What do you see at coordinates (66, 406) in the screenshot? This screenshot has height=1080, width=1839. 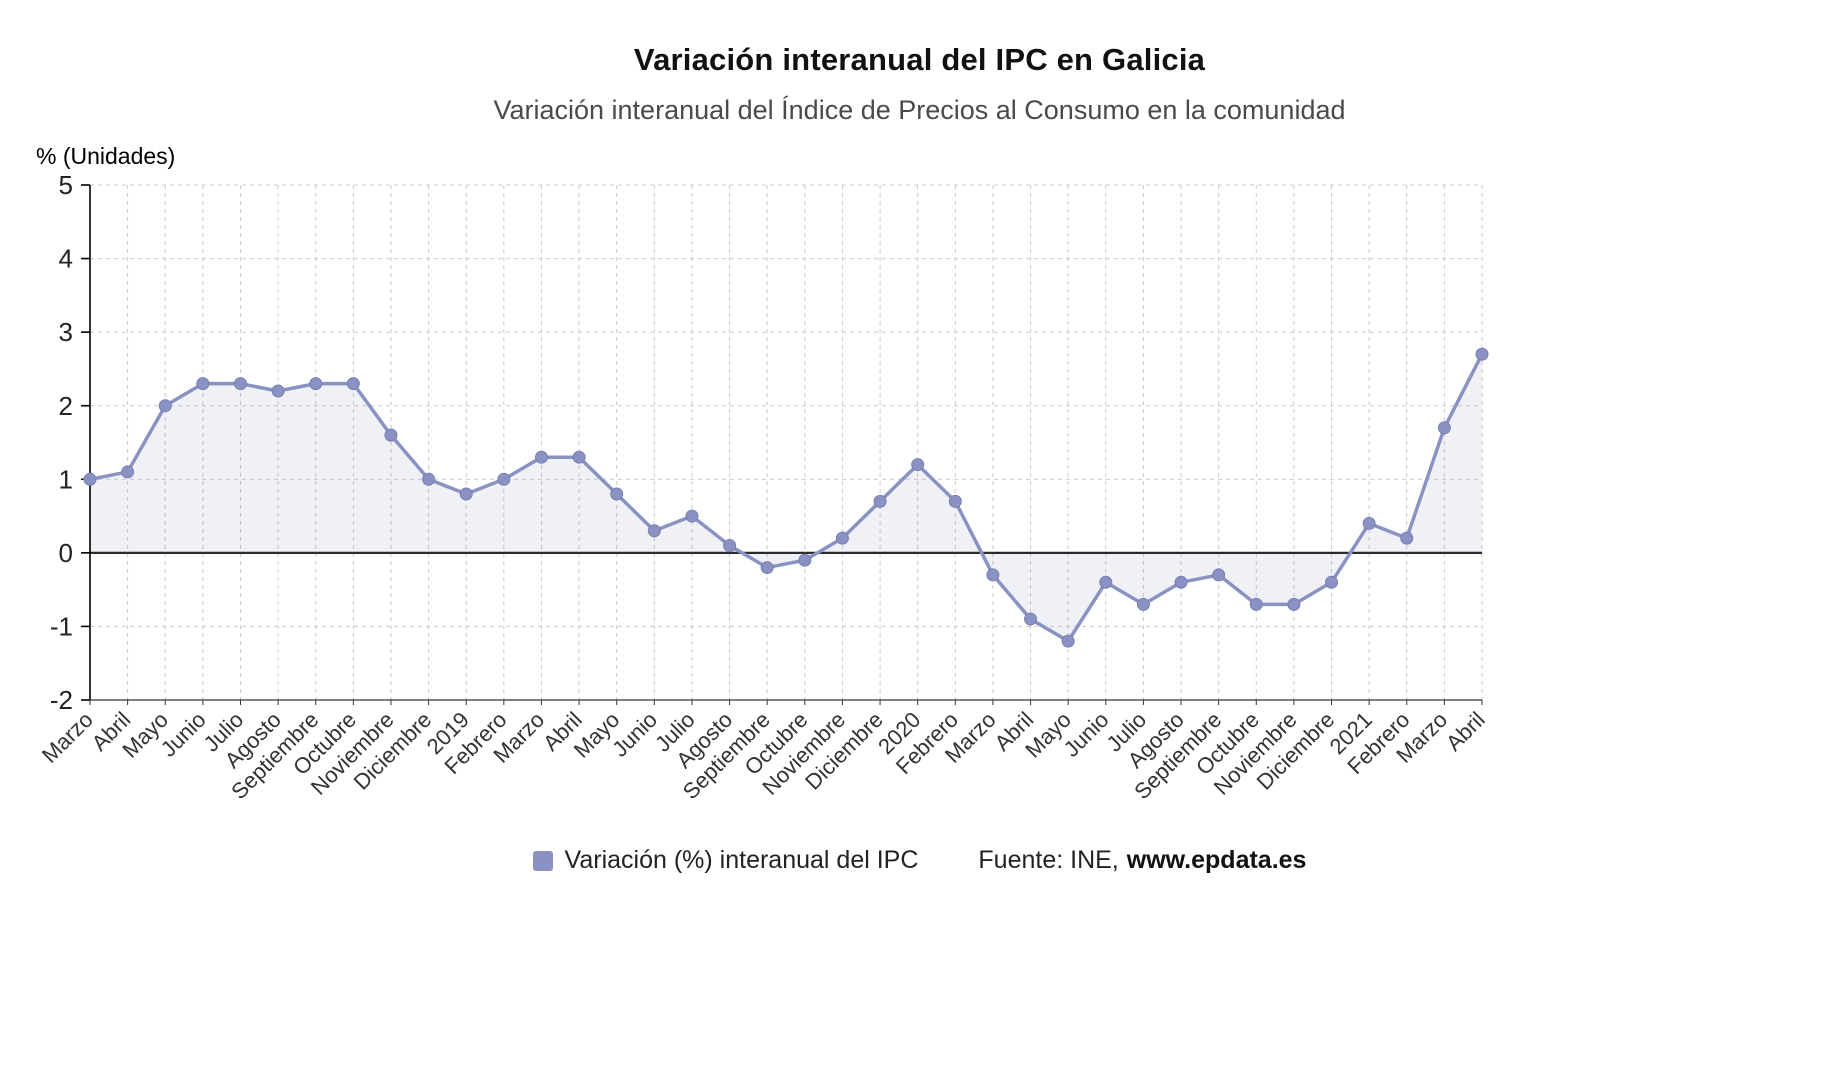 I see `y-tick-label: 2` at bounding box center [66, 406].